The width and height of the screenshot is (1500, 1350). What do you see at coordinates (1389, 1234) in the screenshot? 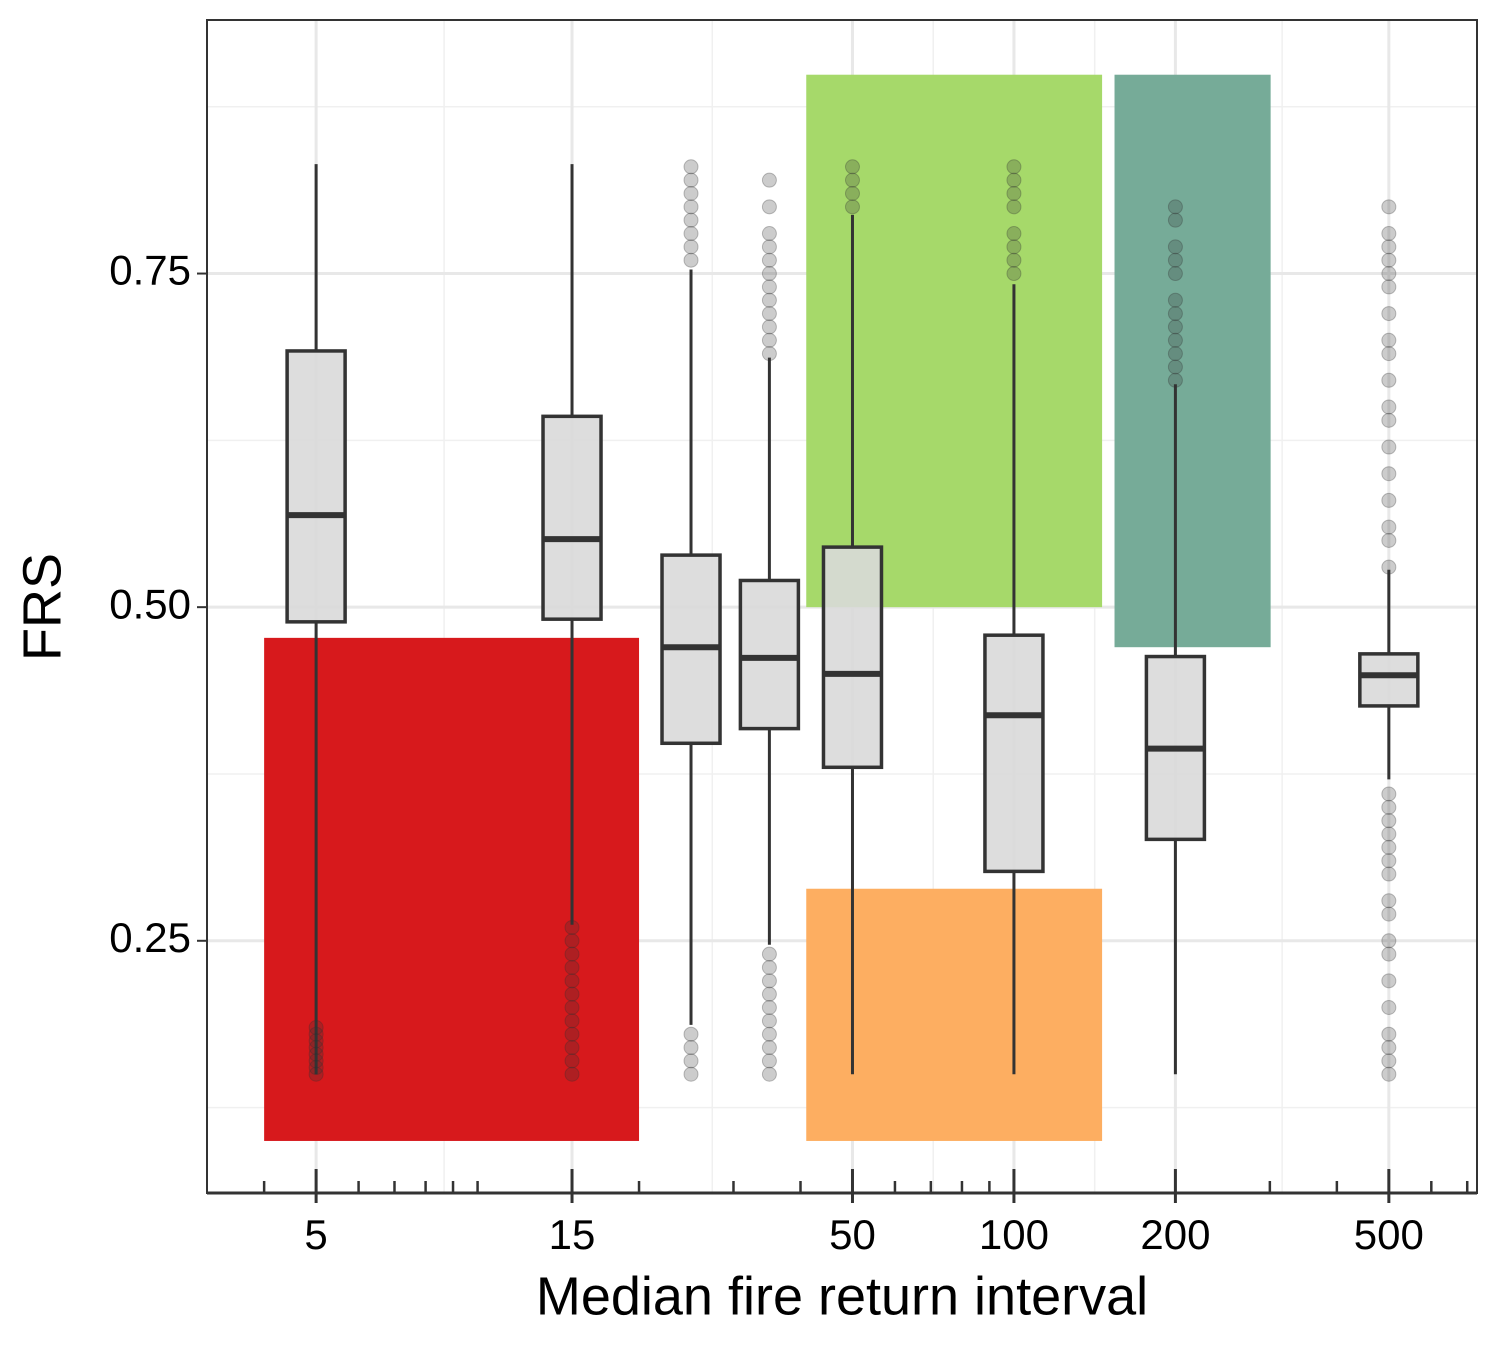
I see `x-tick-label: 500` at bounding box center [1389, 1234].